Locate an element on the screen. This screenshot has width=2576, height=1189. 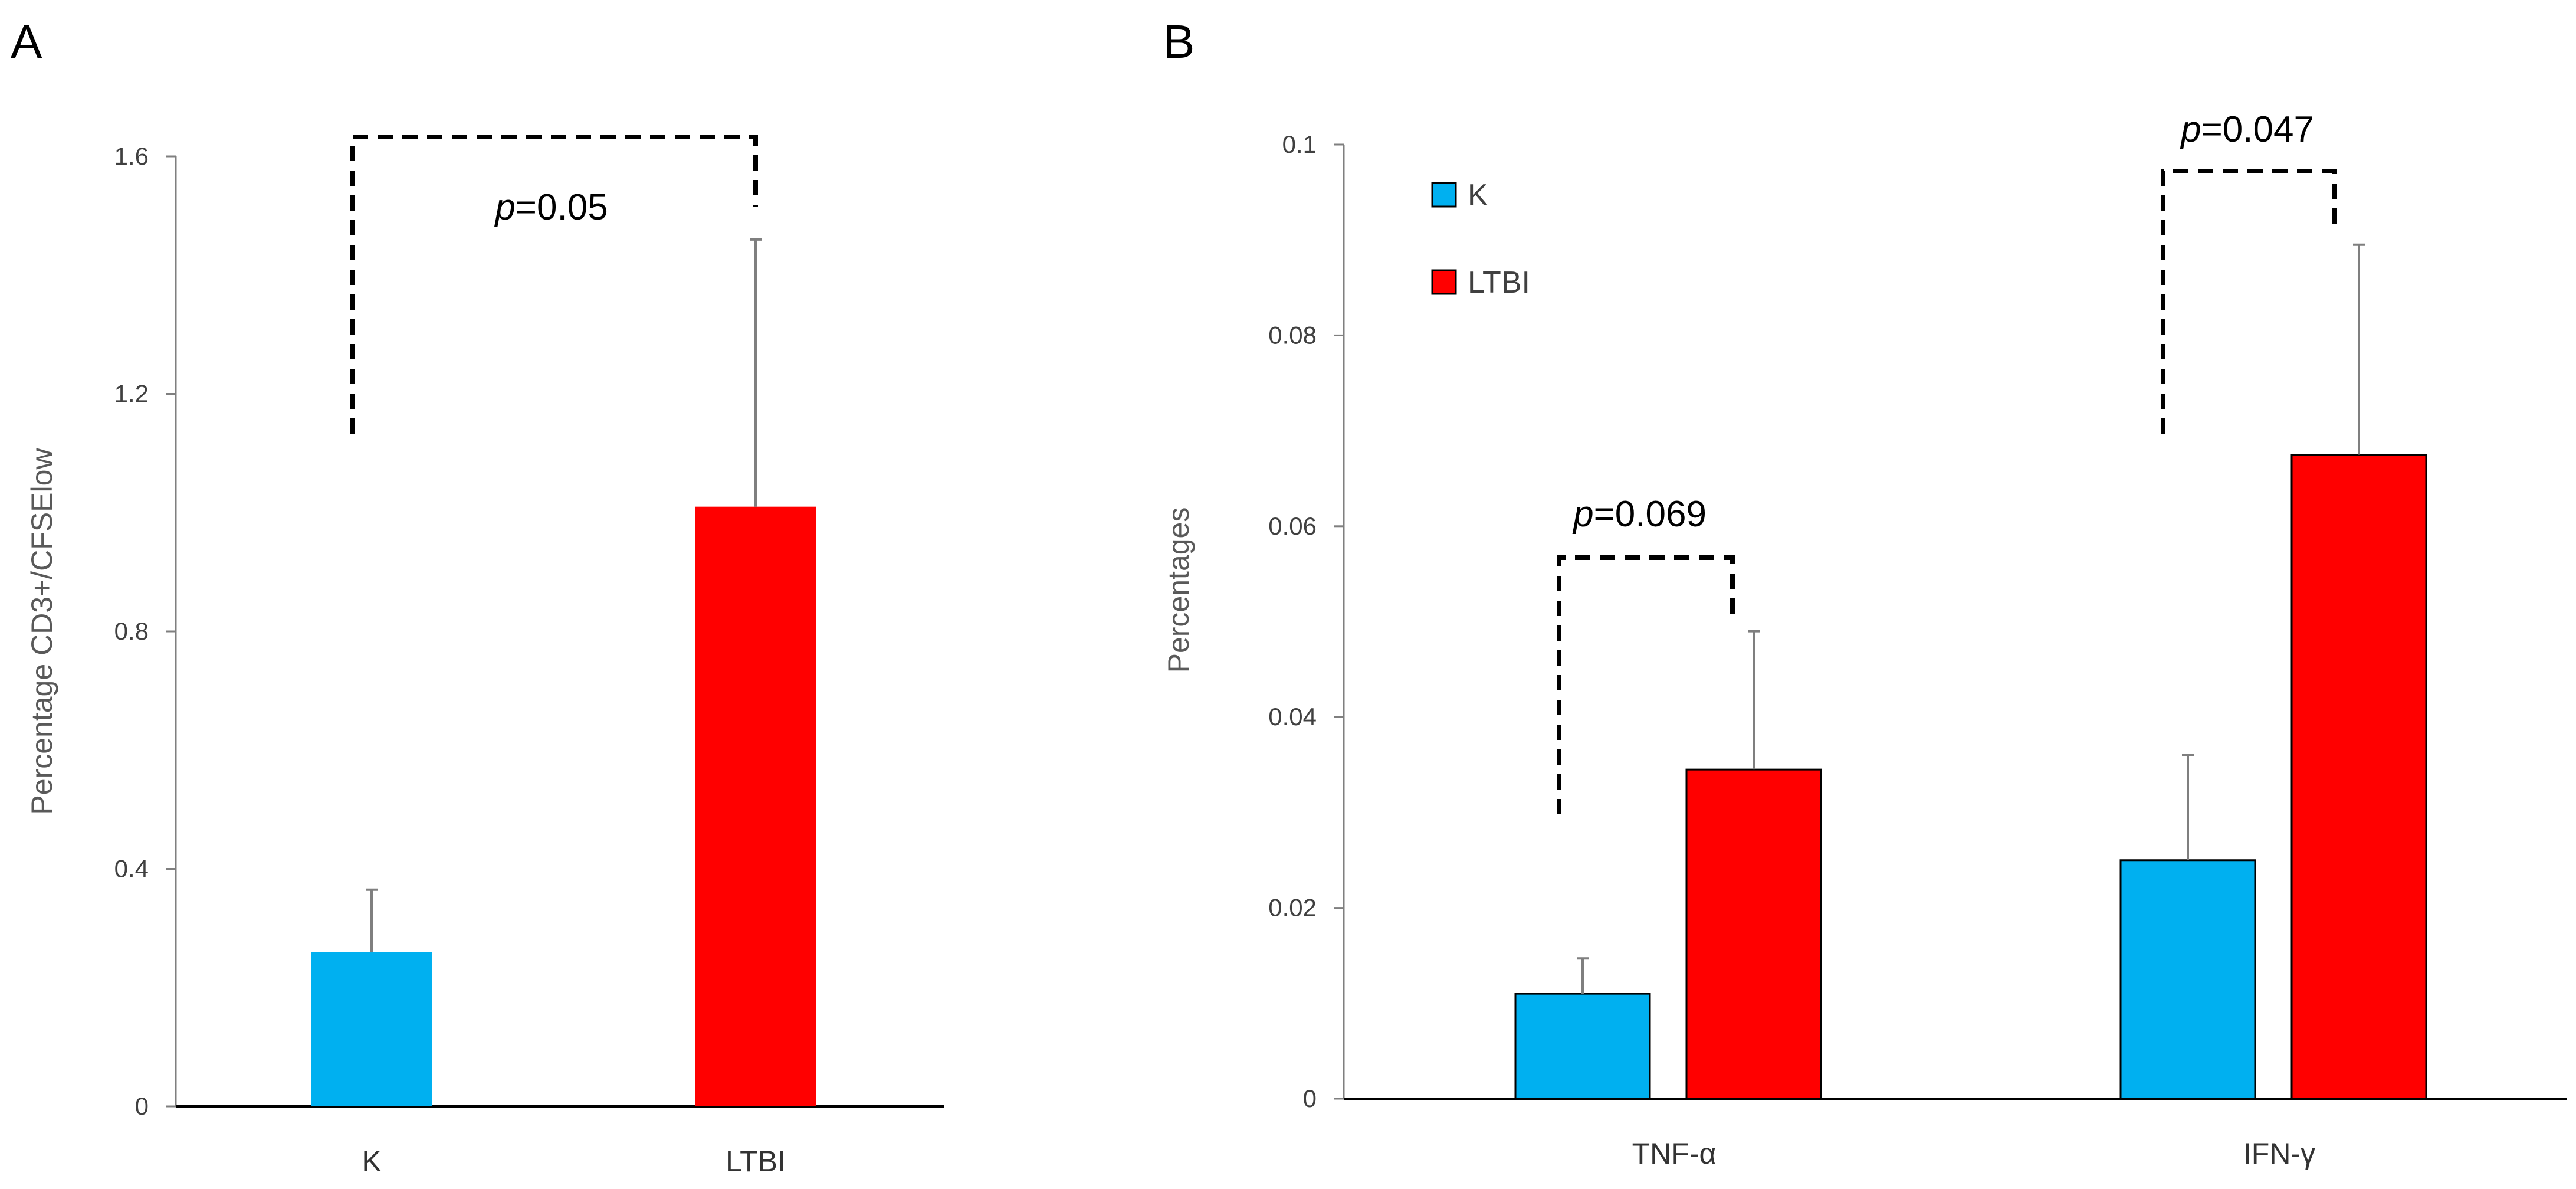
significance-bracket-a is located at coordinates (554, 284).